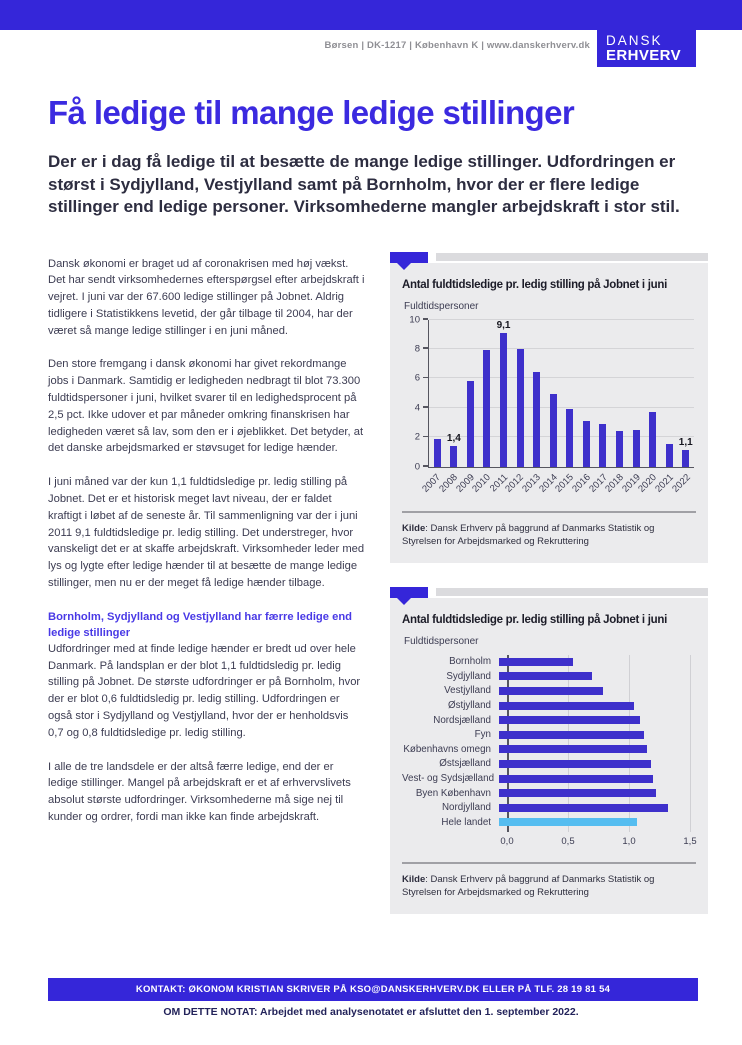 The width and height of the screenshot is (742, 1045). I want to click on y-axis-tick-label: 2, so click(417, 437).